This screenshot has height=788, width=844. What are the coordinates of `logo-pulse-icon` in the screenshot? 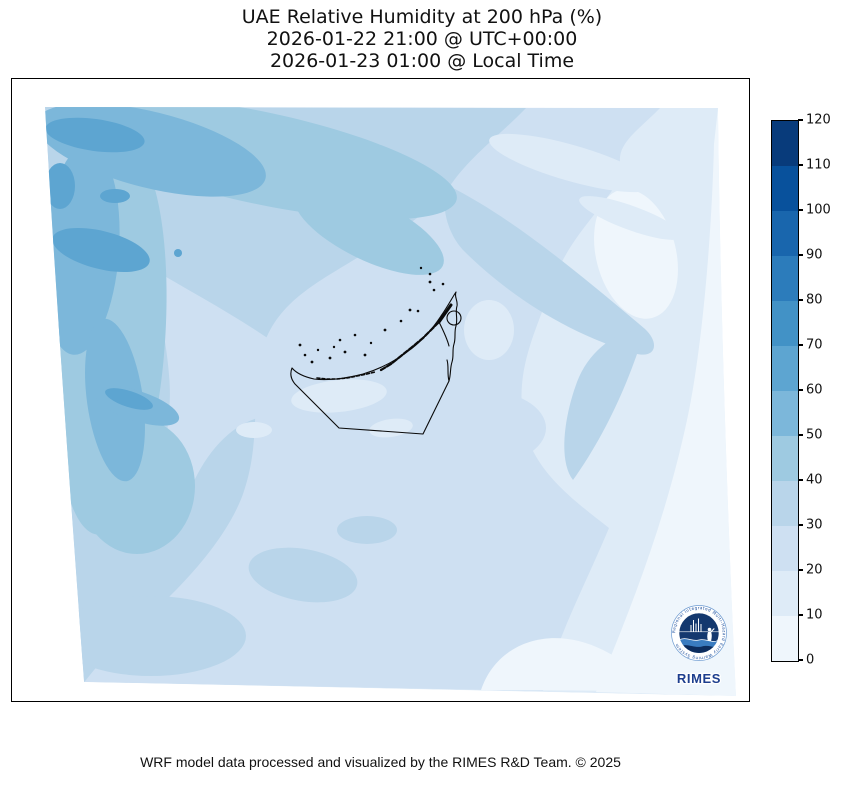 It's located at (696, 625).